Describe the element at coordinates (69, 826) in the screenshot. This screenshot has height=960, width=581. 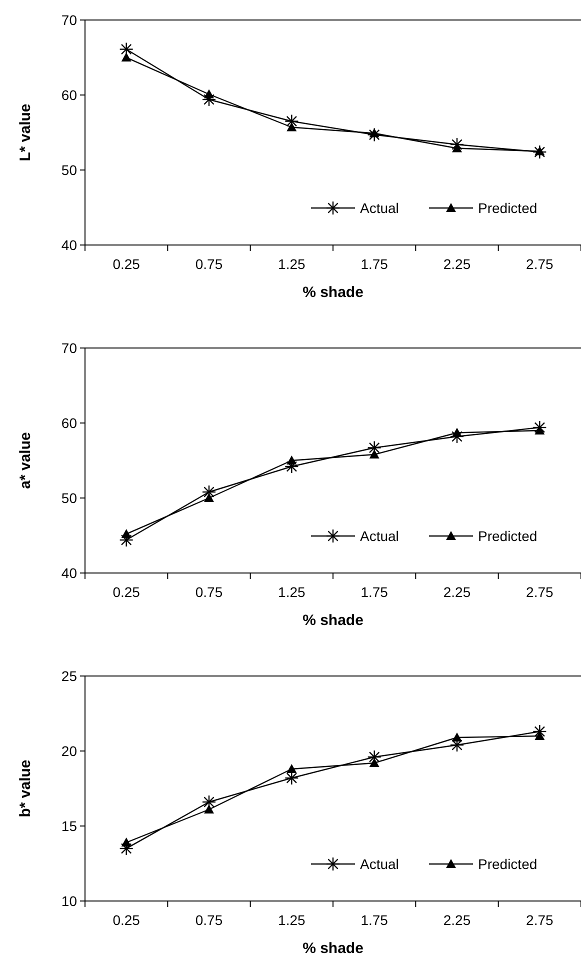
I see `y-tick-label: 15` at that location.